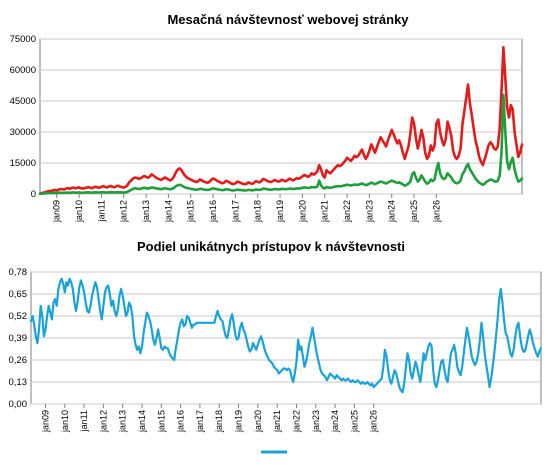 The height and width of the screenshot is (471, 550). I want to click on unique-share-chart-y-axis: 0,00 0,13 0,26 0,39 0,52 0,65 0,78, so click(18, 338).